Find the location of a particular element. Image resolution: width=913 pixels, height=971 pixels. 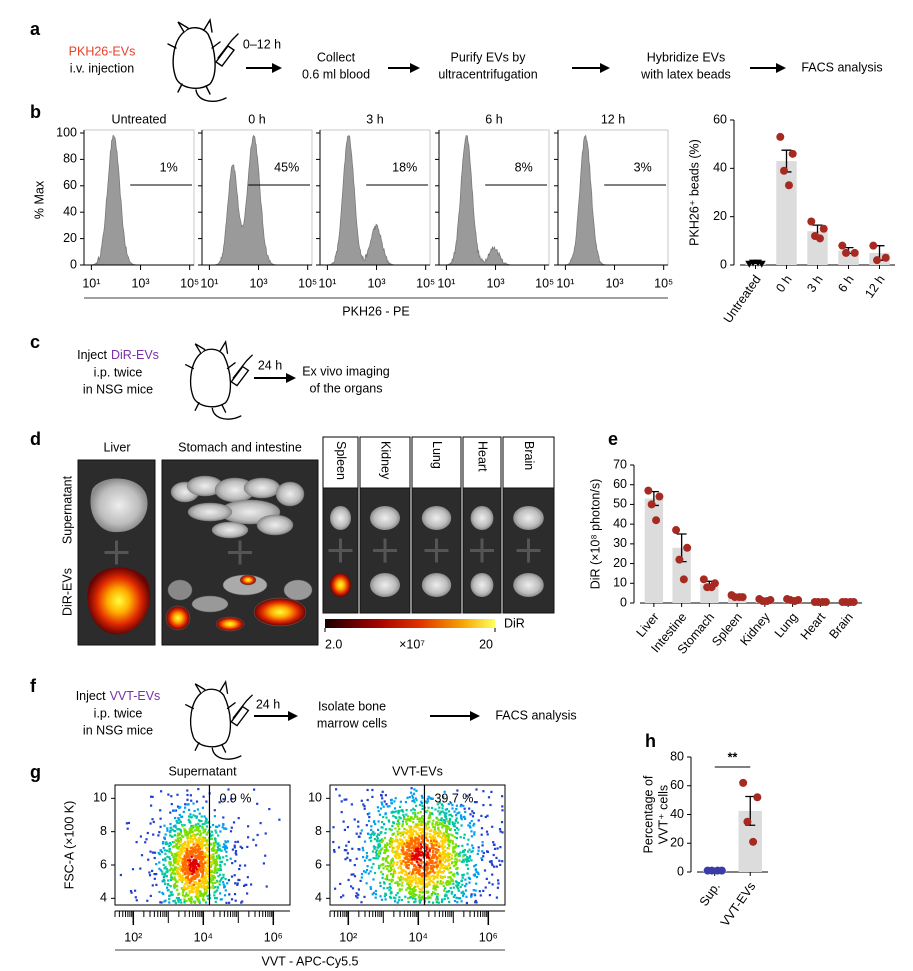

x-tick-label: 10¹ is located at coordinates (446, 283).